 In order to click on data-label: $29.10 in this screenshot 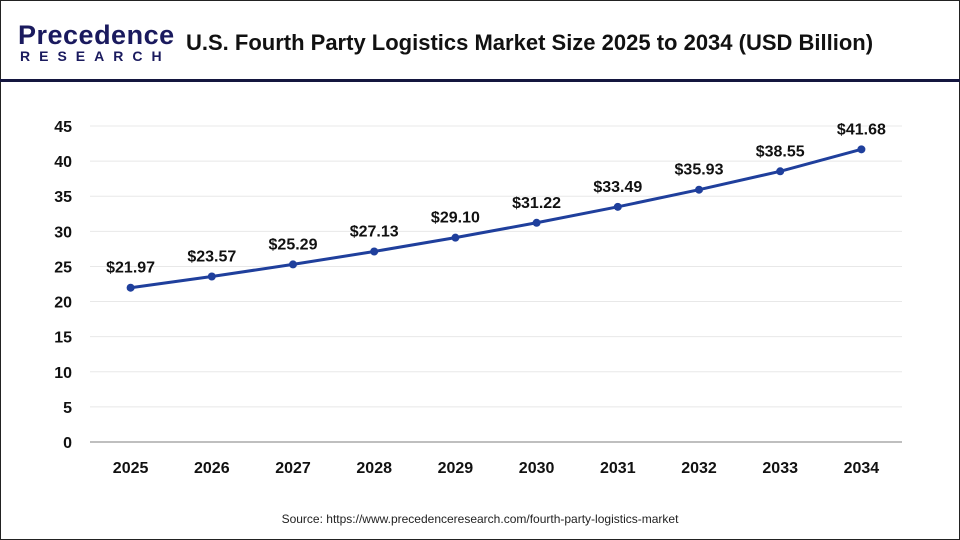, I will do `click(455, 218)`.